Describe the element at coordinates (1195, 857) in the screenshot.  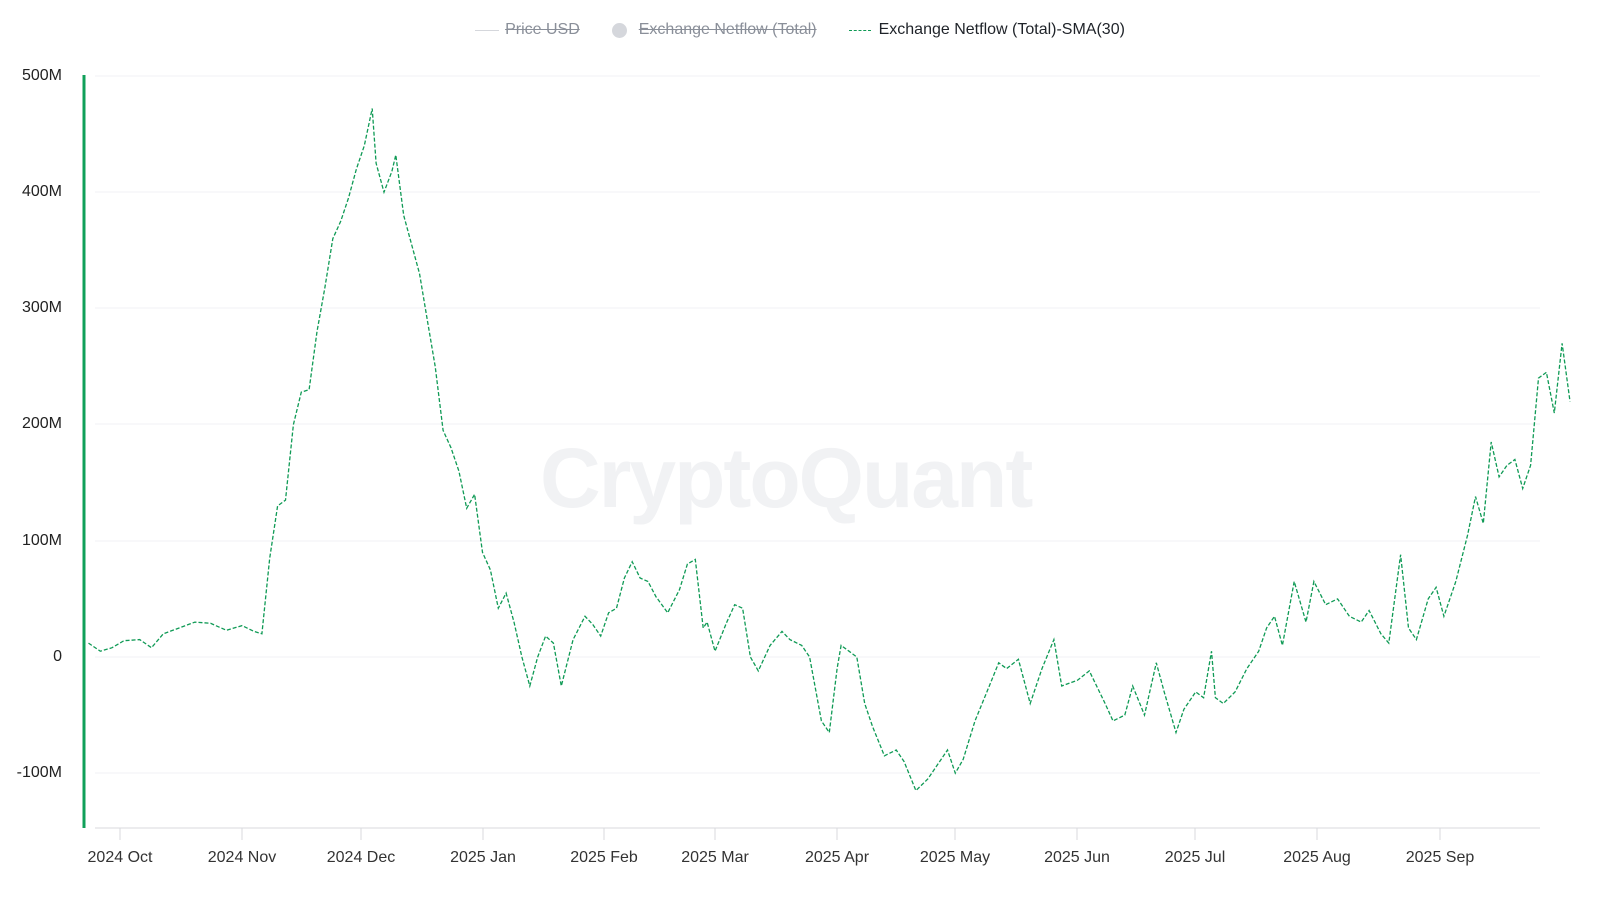
I see `x-tick-label: 2025 Jul` at that location.